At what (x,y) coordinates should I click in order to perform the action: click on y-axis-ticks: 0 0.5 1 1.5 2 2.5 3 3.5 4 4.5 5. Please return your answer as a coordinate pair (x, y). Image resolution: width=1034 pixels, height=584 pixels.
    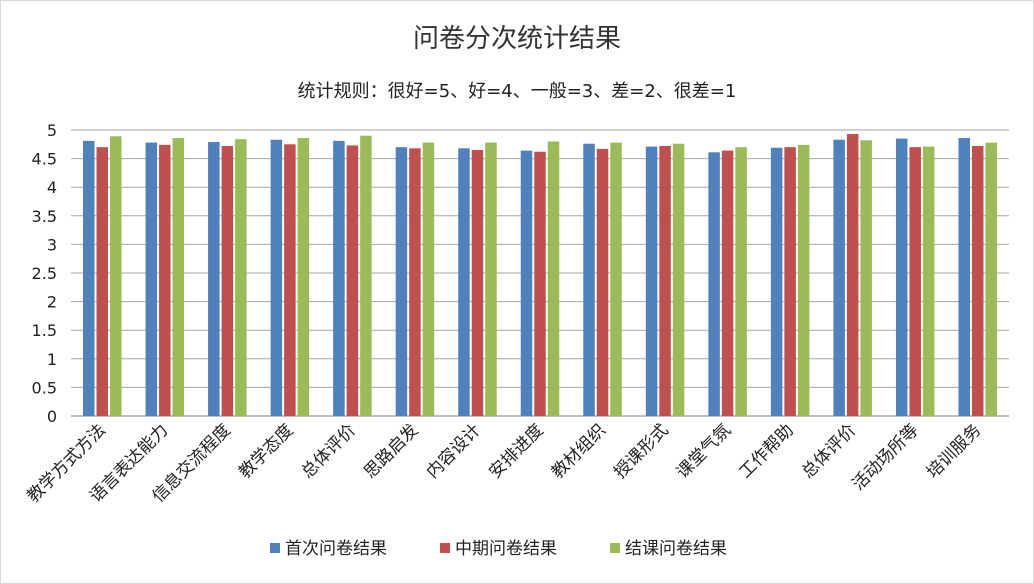
    Looking at the image, I should click on (44, 273).